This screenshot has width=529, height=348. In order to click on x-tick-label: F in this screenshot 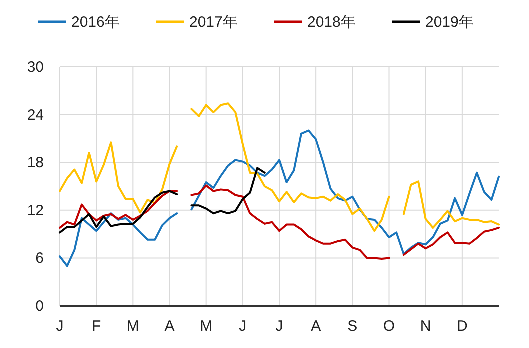, I will do `click(97, 326)`.